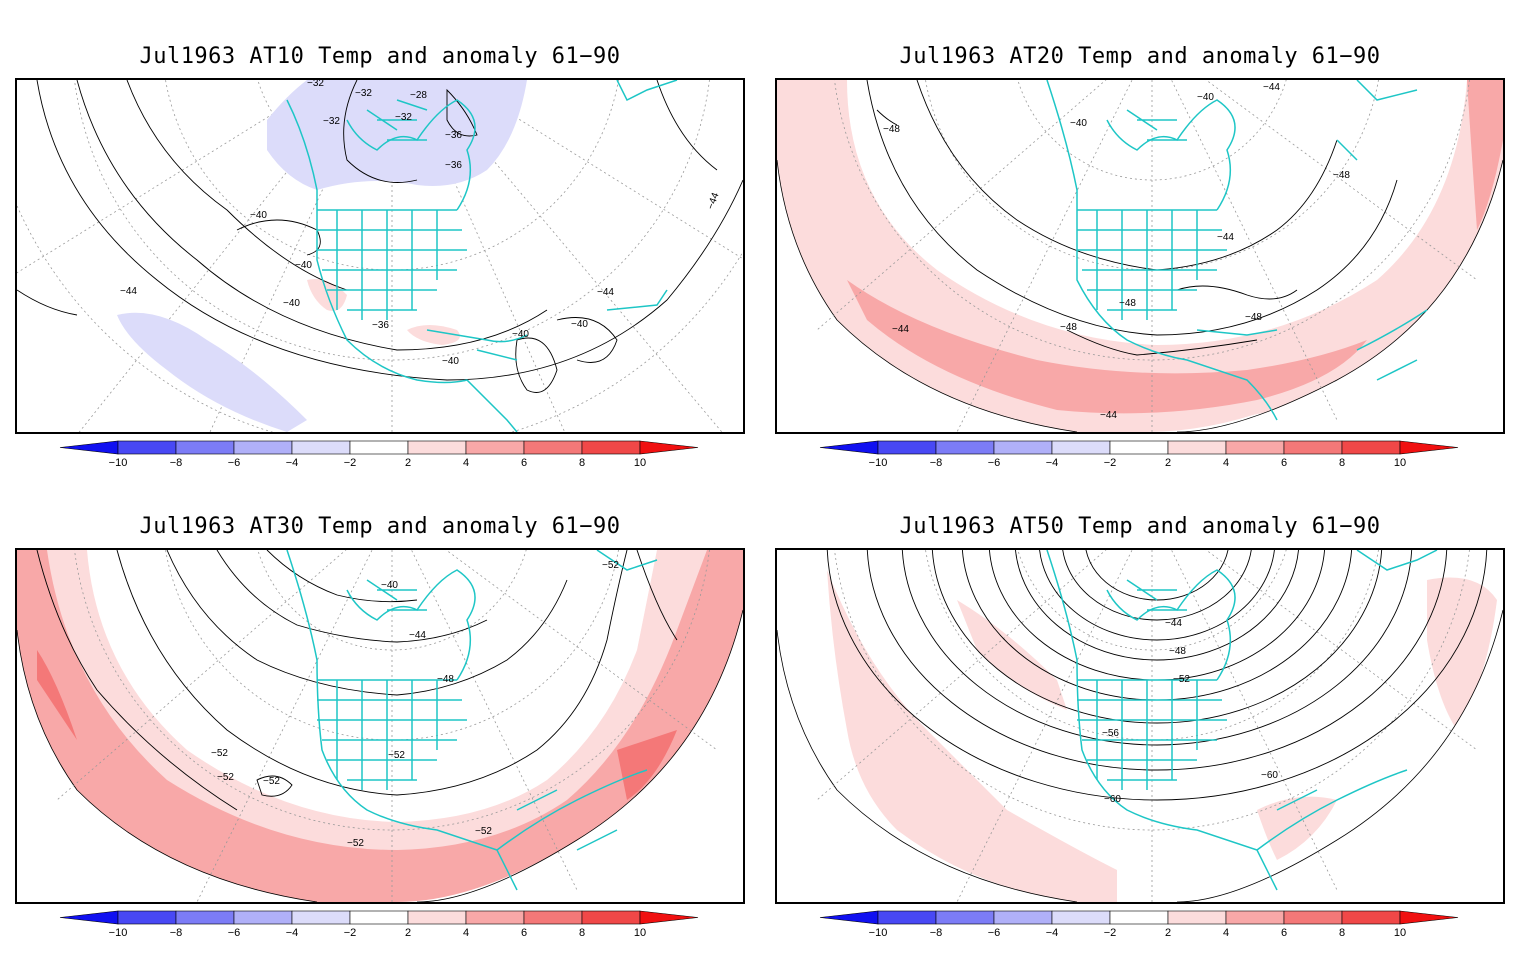 The image size is (1520, 969). Describe the element at coordinates (234, 933) in the screenshot. I see `colorbar-tick-label: −6` at that location.